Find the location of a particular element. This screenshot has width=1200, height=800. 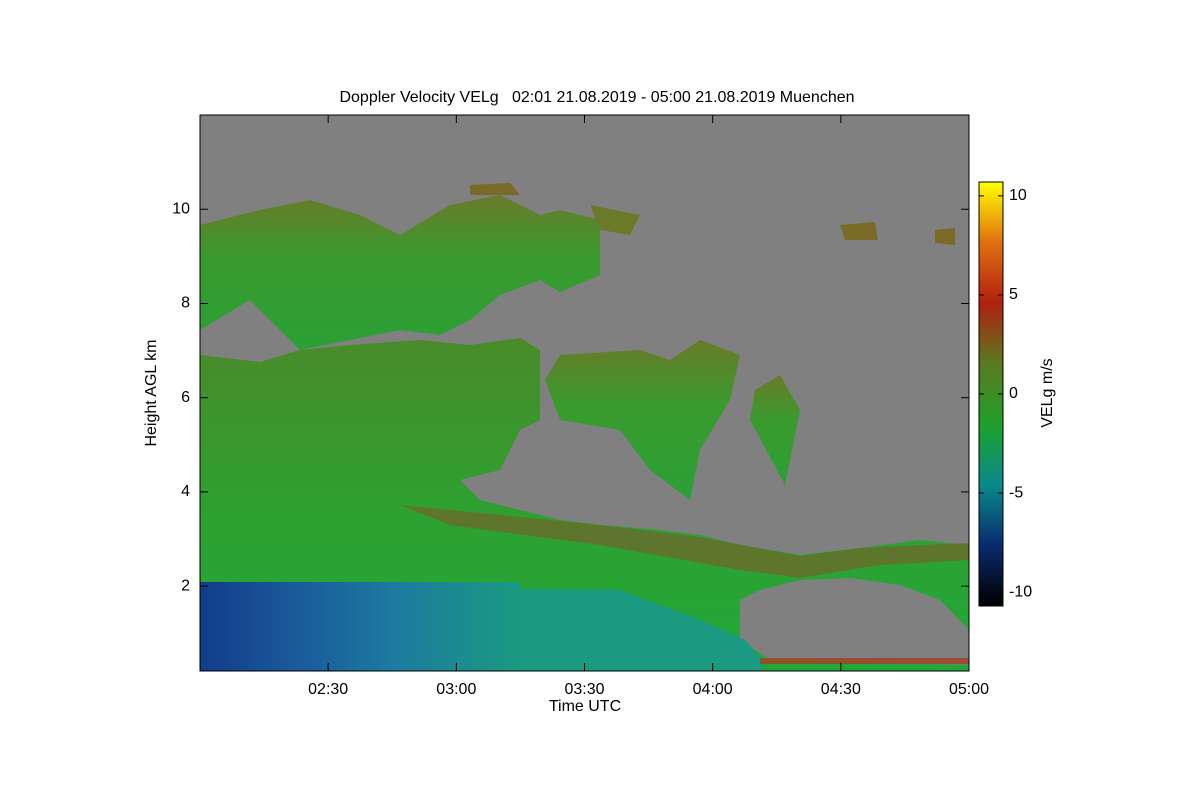

y-tick-label: 4 is located at coordinates (185, 491).